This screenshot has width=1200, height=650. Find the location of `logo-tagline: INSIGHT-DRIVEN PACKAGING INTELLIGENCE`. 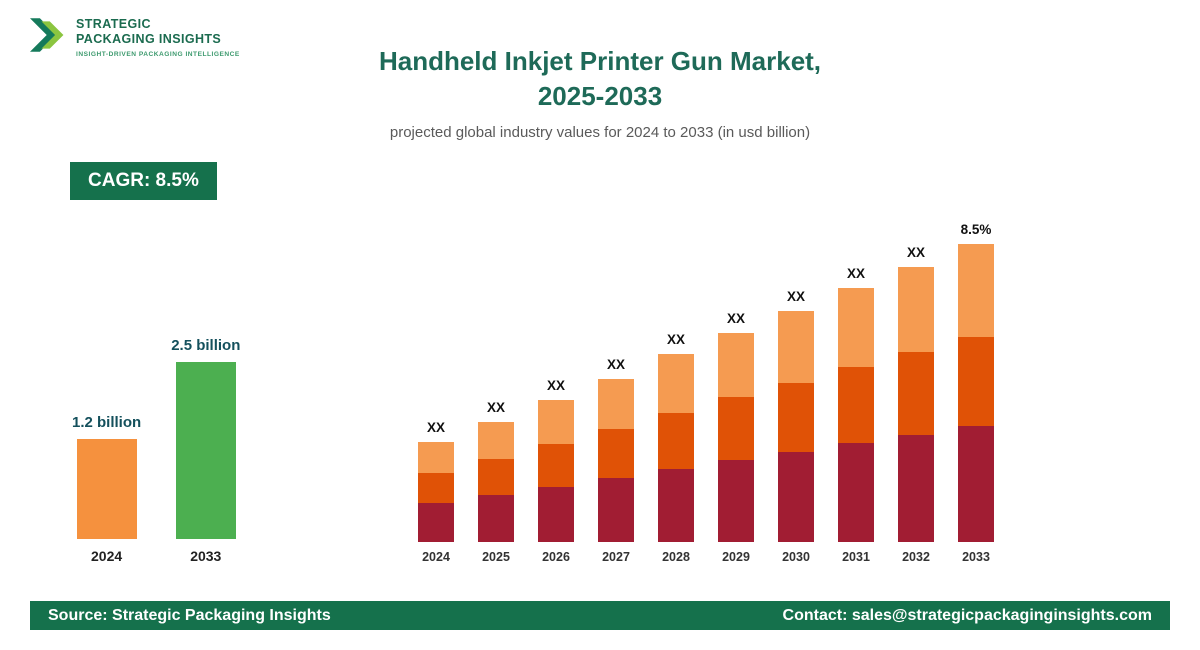

logo-tagline: INSIGHT-DRIVEN PACKAGING INTELLIGENCE is located at coordinates (158, 54).